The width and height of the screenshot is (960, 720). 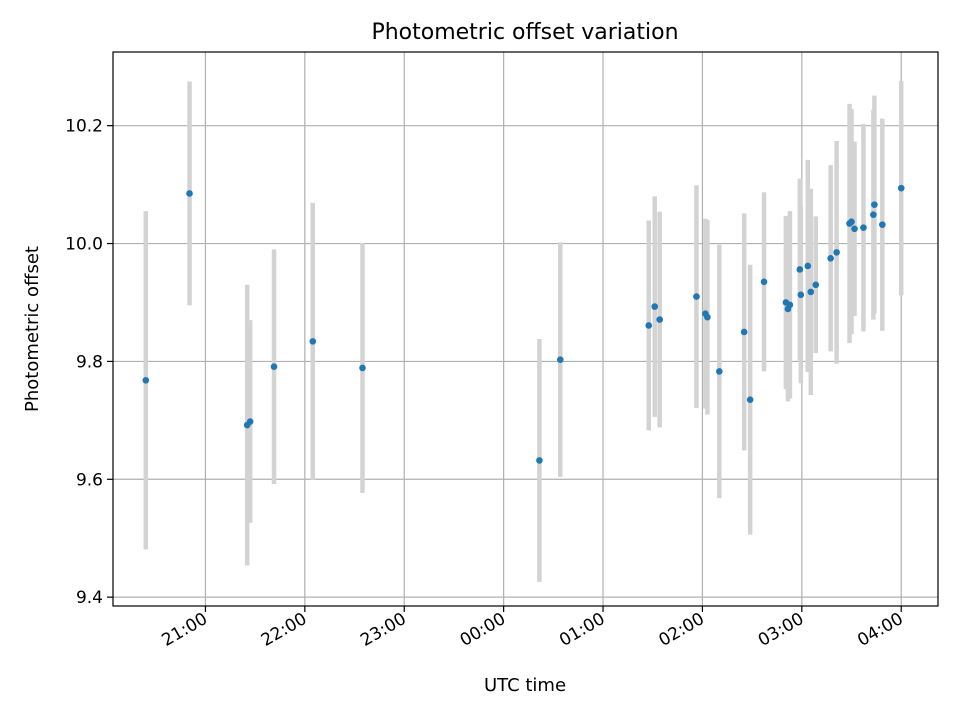 I want to click on chart-title: Photometric offset variation, so click(x=524, y=32).